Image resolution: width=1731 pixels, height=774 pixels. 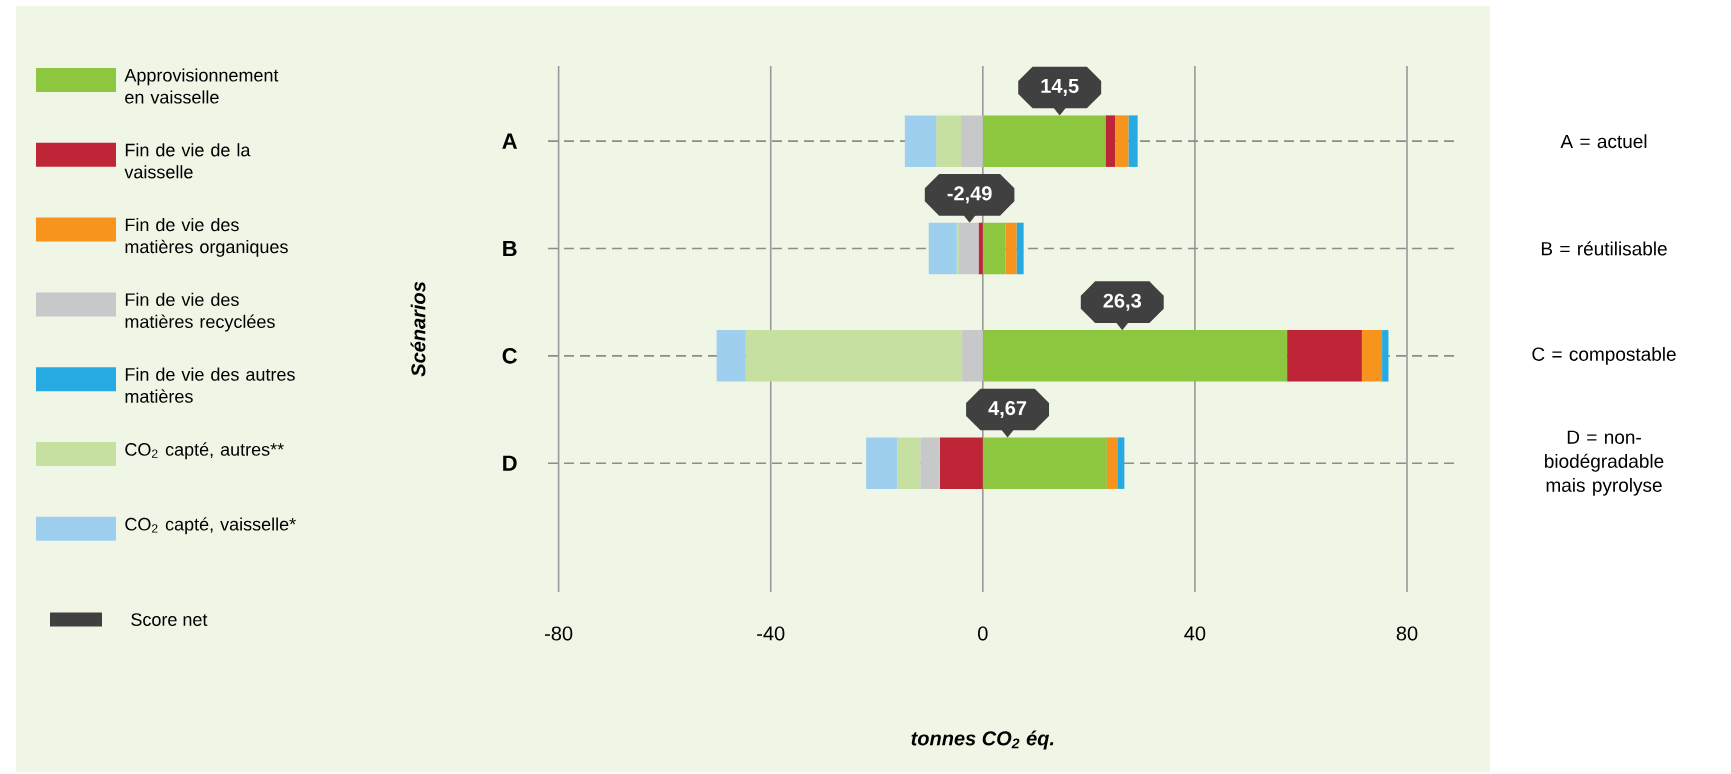 What do you see at coordinates (510, 141) in the screenshot?
I see `y-tick-label: A` at bounding box center [510, 141].